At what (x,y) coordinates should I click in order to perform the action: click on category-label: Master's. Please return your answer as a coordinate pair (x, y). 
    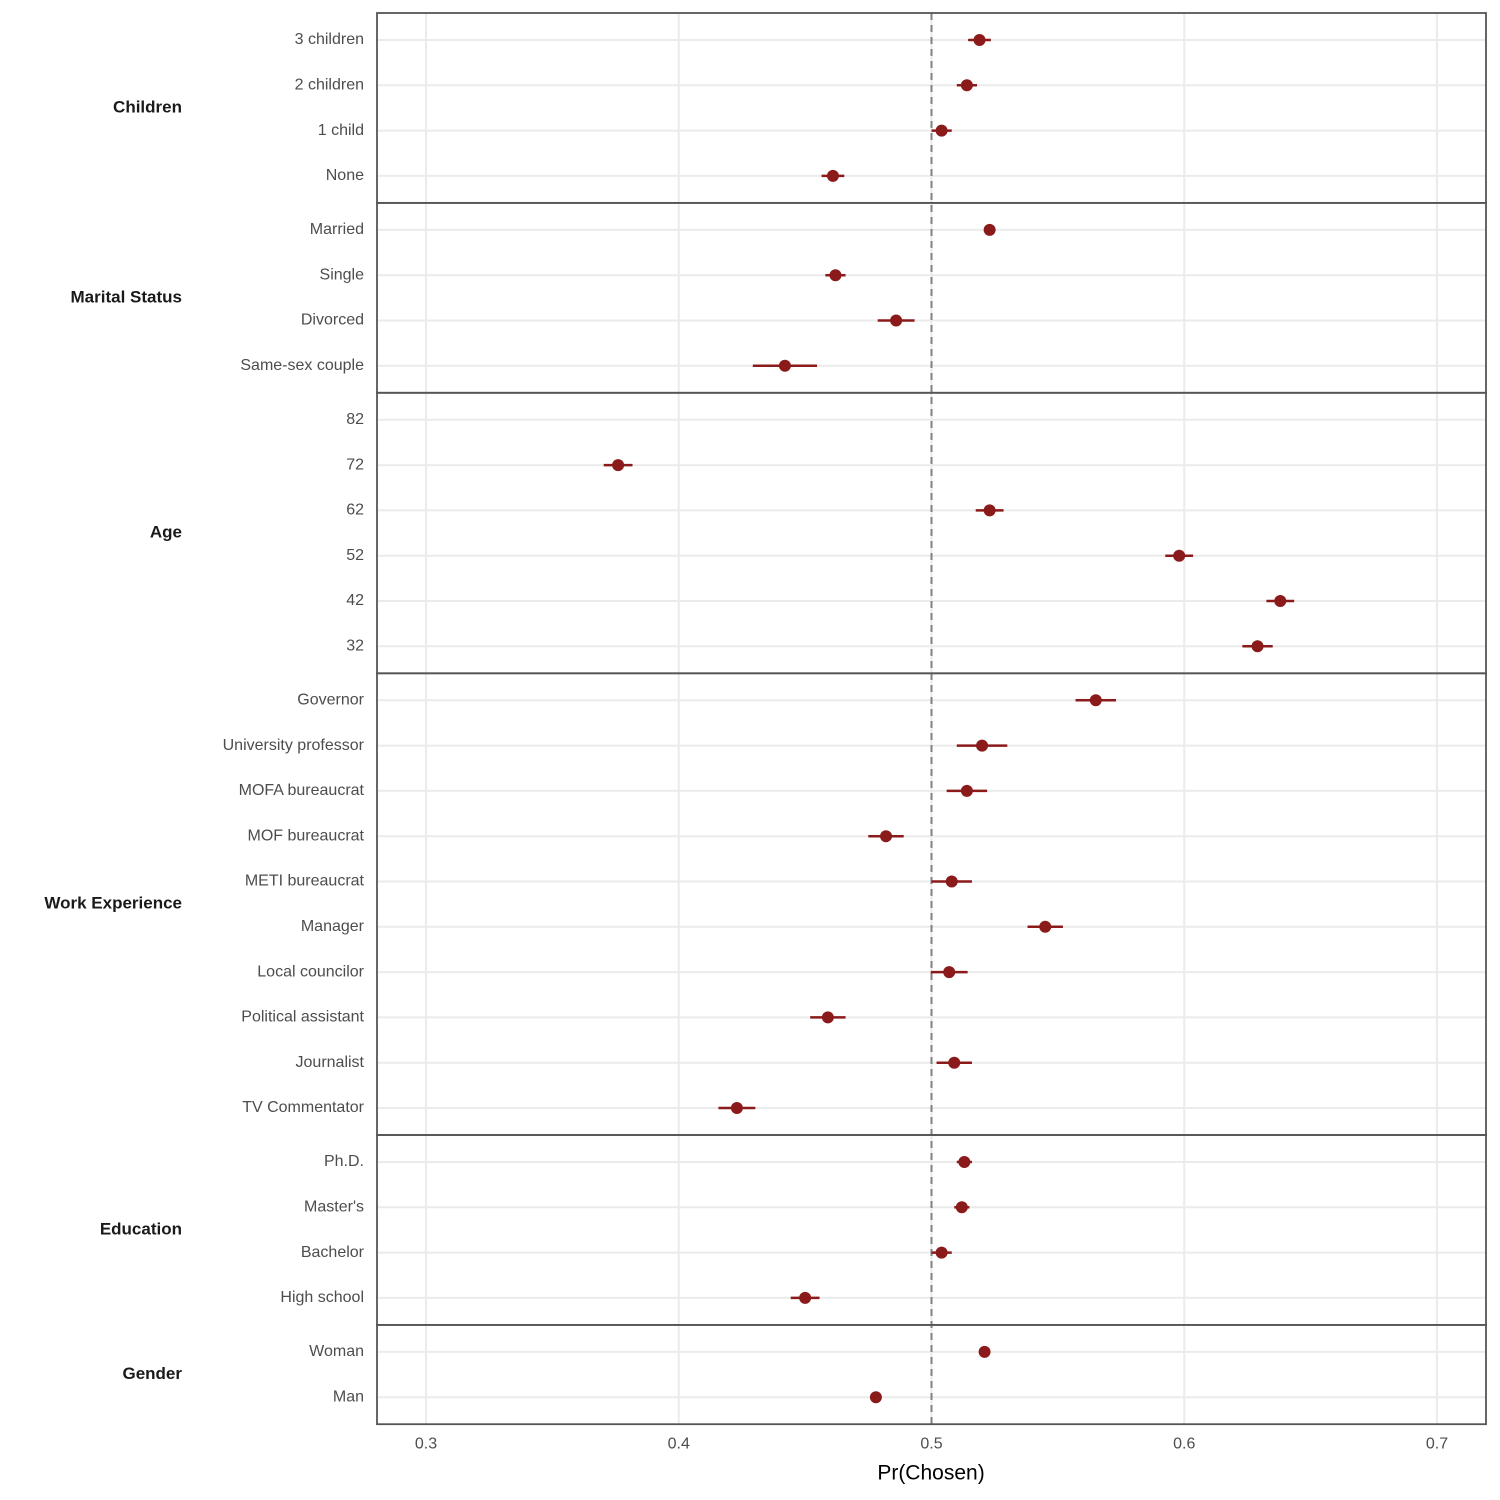
    Looking at the image, I should click on (334, 1207).